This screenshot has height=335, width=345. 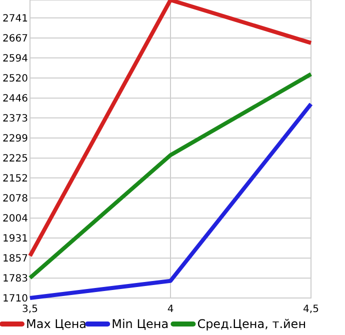 I want to click on legend-label: Max Цена, so click(x=56, y=324).